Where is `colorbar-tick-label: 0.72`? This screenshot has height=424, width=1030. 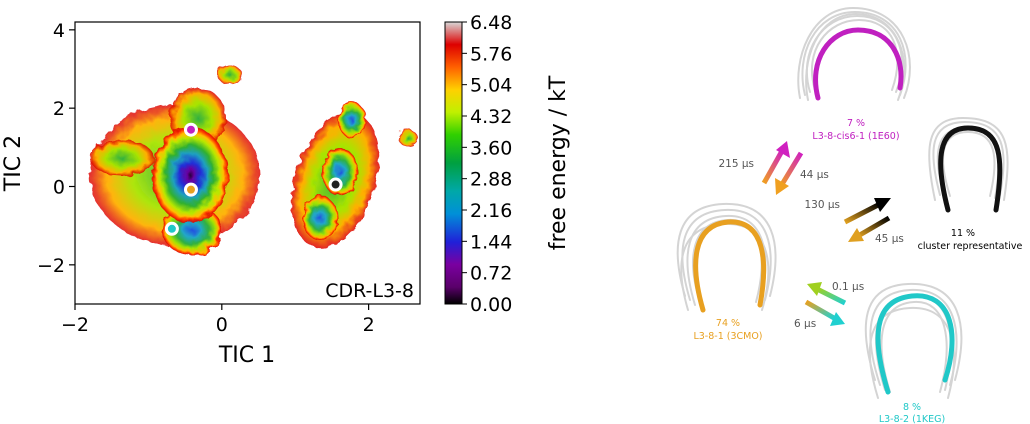
colorbar-tick-label: 0.72 is located at coordinates (491, 274).